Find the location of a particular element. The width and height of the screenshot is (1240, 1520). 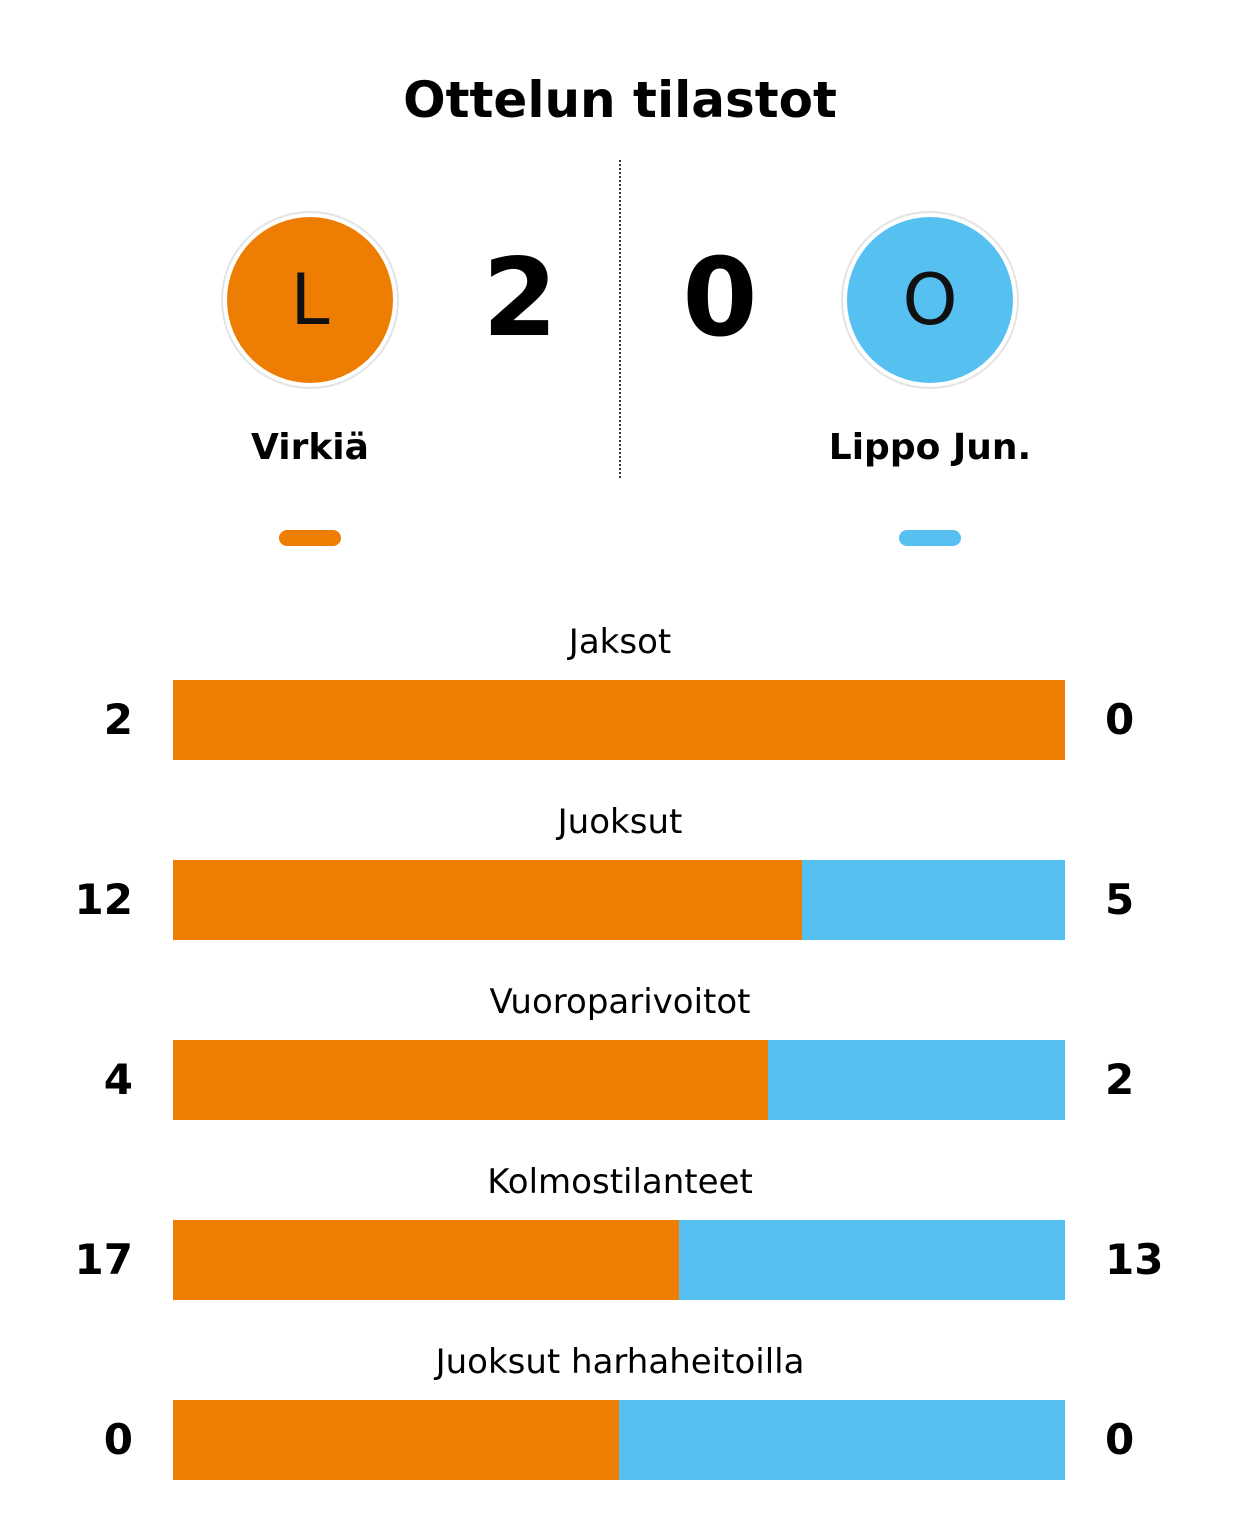

stat-label: Vuoroparivoitot is located at coordinates (620, 1002).